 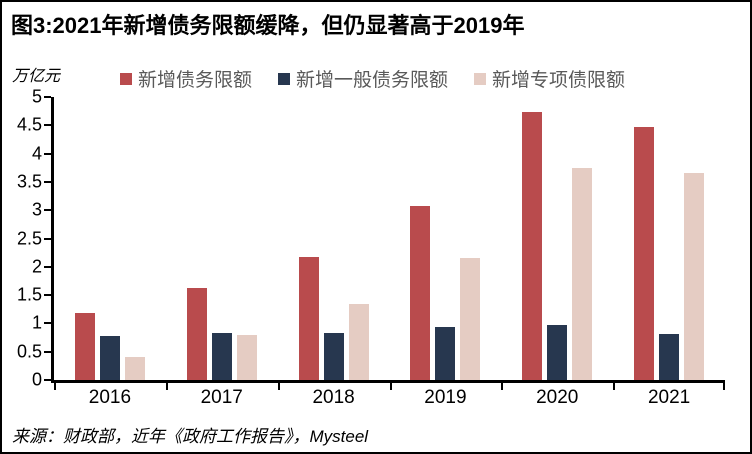 What do you see at coordinates (445, 397) in the screenshot?
I see `x-axis-label: 2019` at bounding box center [445, 397].